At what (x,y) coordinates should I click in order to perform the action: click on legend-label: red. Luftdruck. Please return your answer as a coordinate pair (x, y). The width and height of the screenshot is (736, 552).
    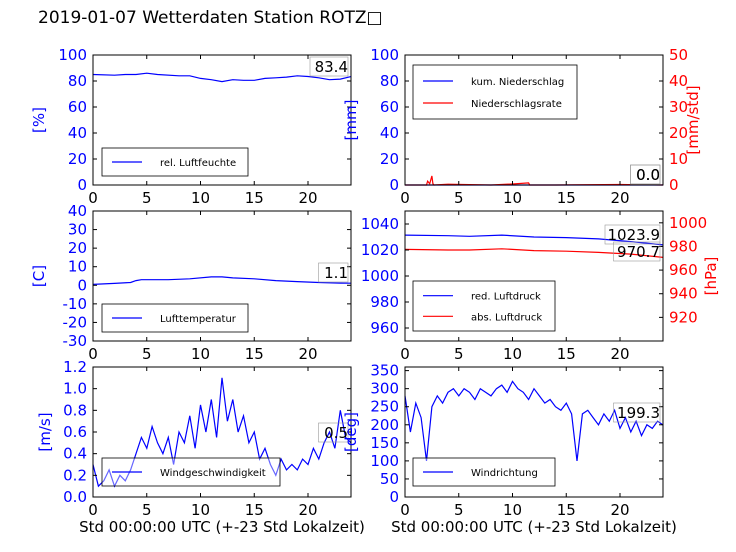
    Looking at the image, I should click on (506, 297).